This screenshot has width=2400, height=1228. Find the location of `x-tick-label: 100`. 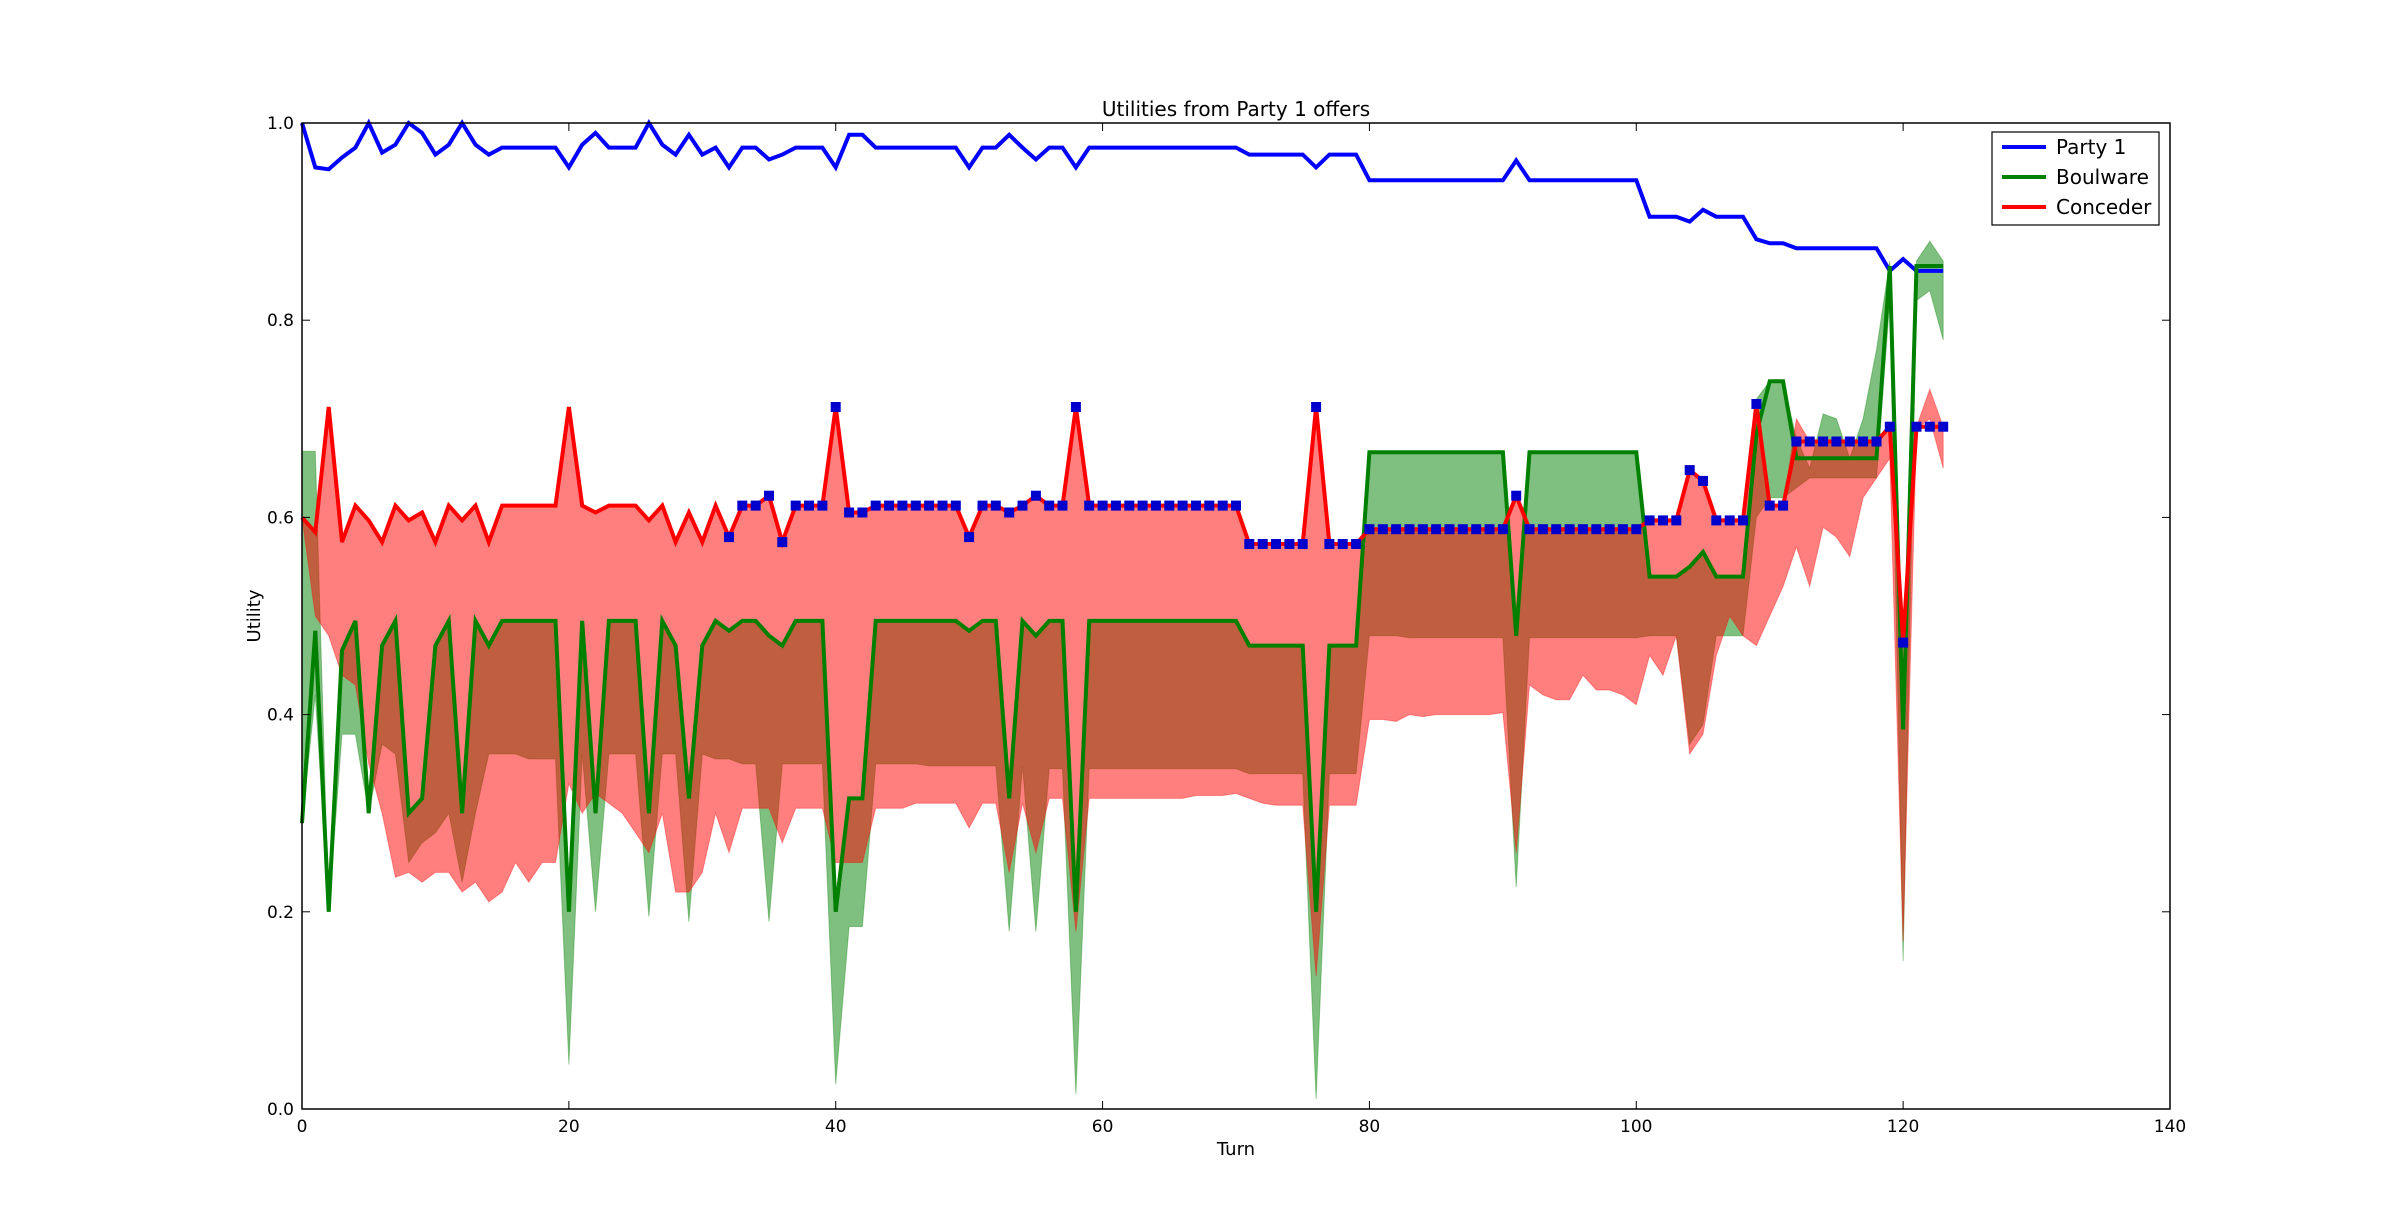

x-tick-label: 100 is located at coordinates (1636, 1127).